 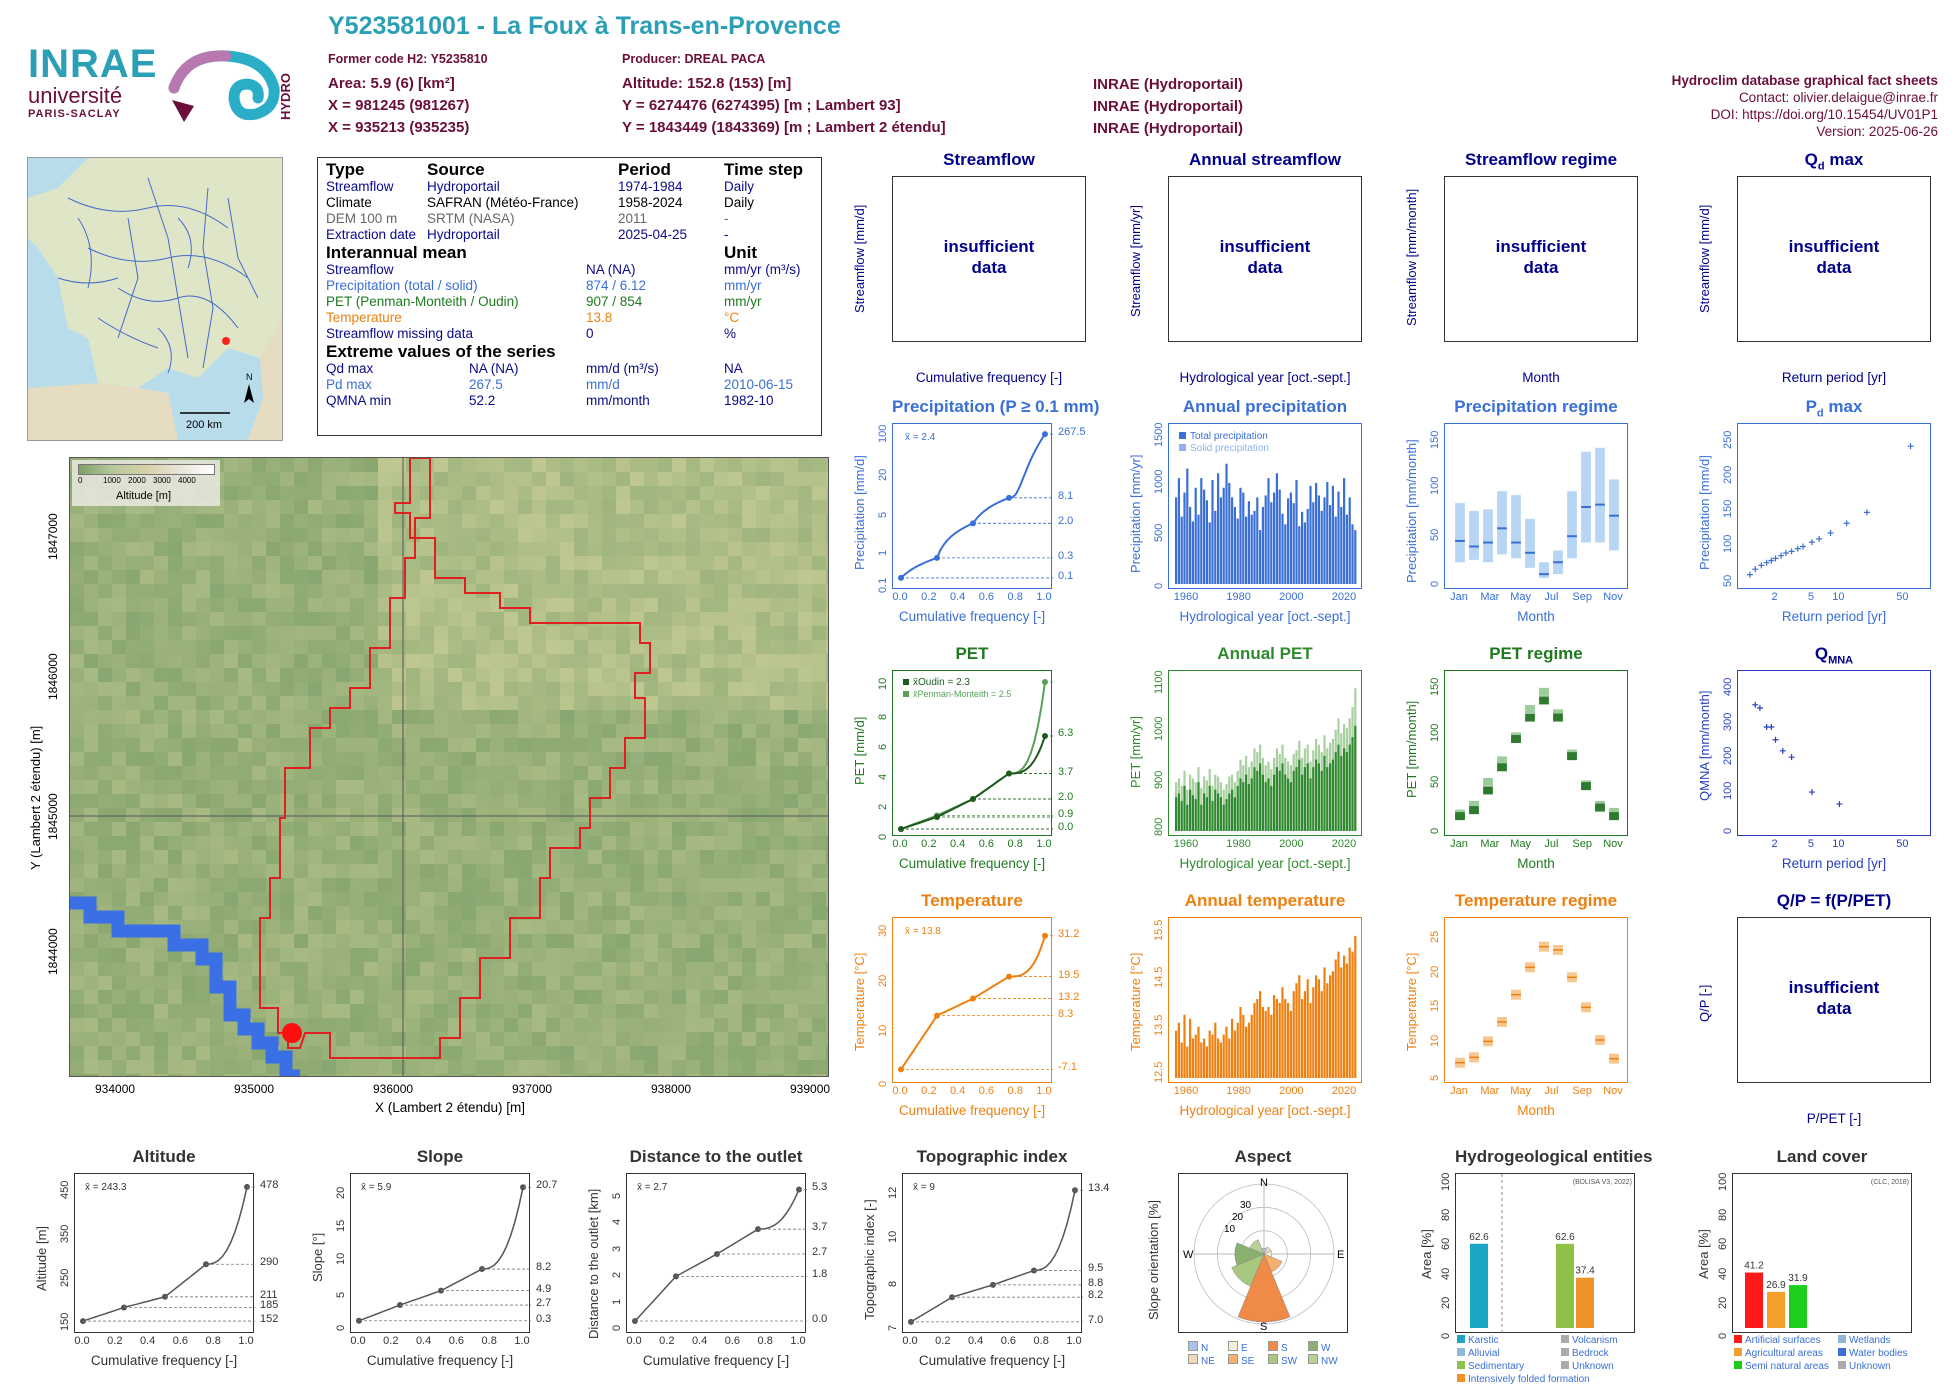 What do you see at coordinates (408, 59) in the screenshot?
I see `former-code: Former code H2: Y5235810` at bounding box center [408, 59].